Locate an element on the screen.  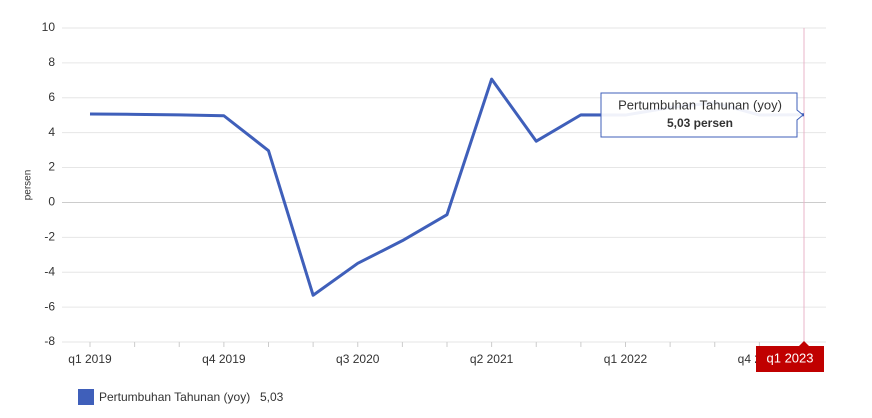
y-tick-label: 0 is located at coordinates (51, 202).